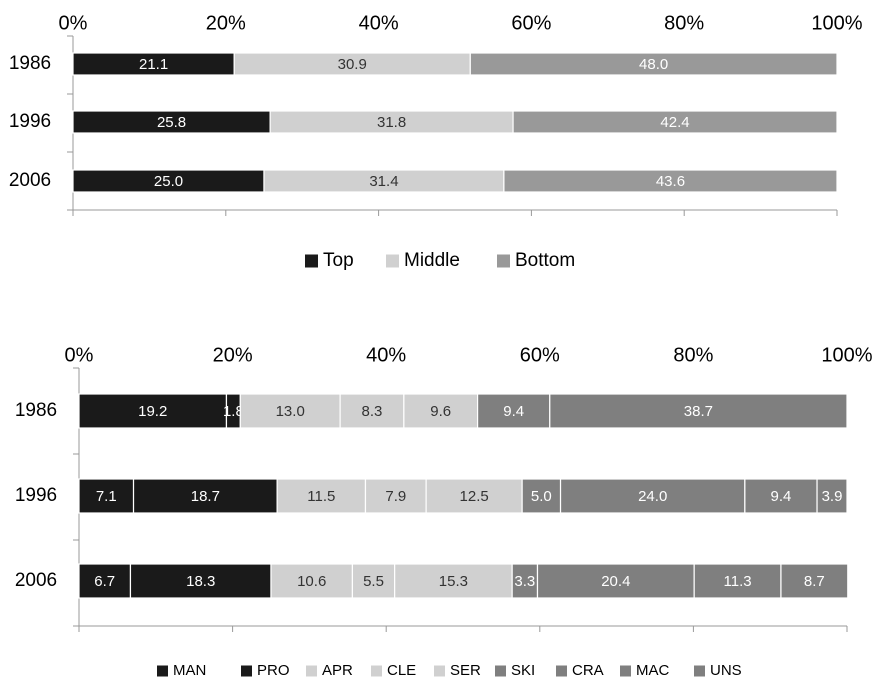 The height and width of the screenshot is (683, 880). Describe the element at coordinates (738, 581) in the screenshot. I see `data-label: 11.3` at that location.